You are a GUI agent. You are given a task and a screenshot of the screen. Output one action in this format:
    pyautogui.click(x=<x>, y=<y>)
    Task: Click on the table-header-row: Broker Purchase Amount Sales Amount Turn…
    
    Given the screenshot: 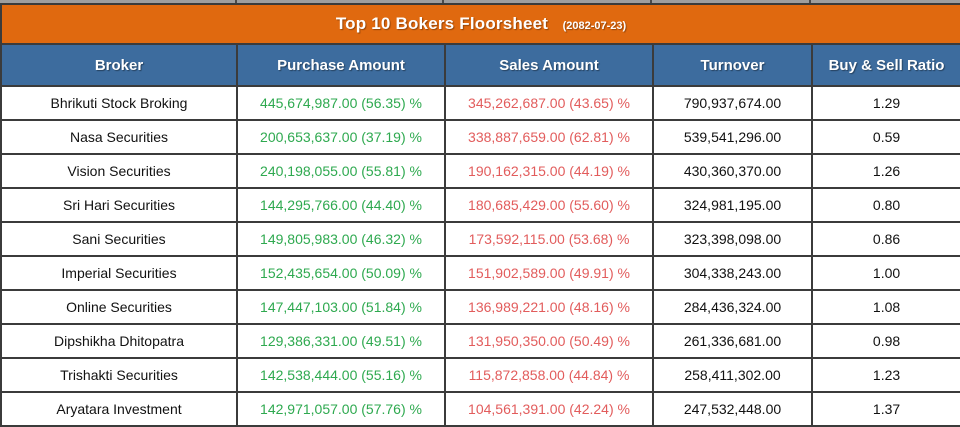 What is the action you would take?
    pyautogui.click(x=480, y=65)
    